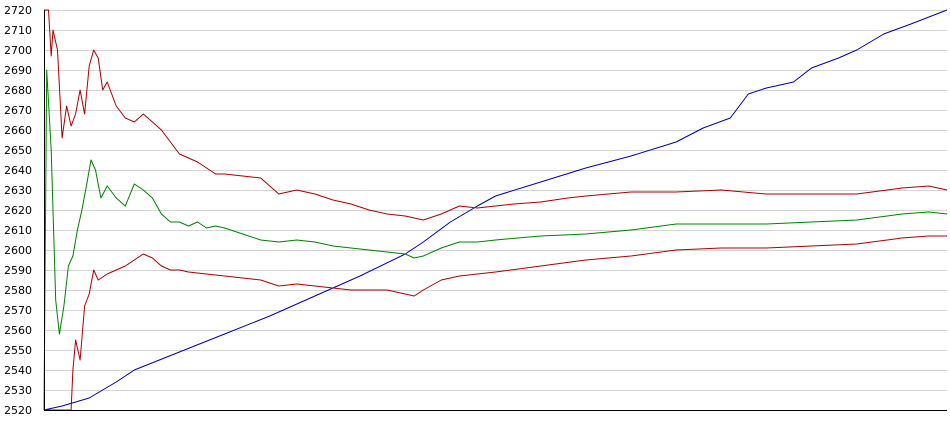 The image size is (950, 435). I want to click on y-tick-label: 2580, so click(18, 290).